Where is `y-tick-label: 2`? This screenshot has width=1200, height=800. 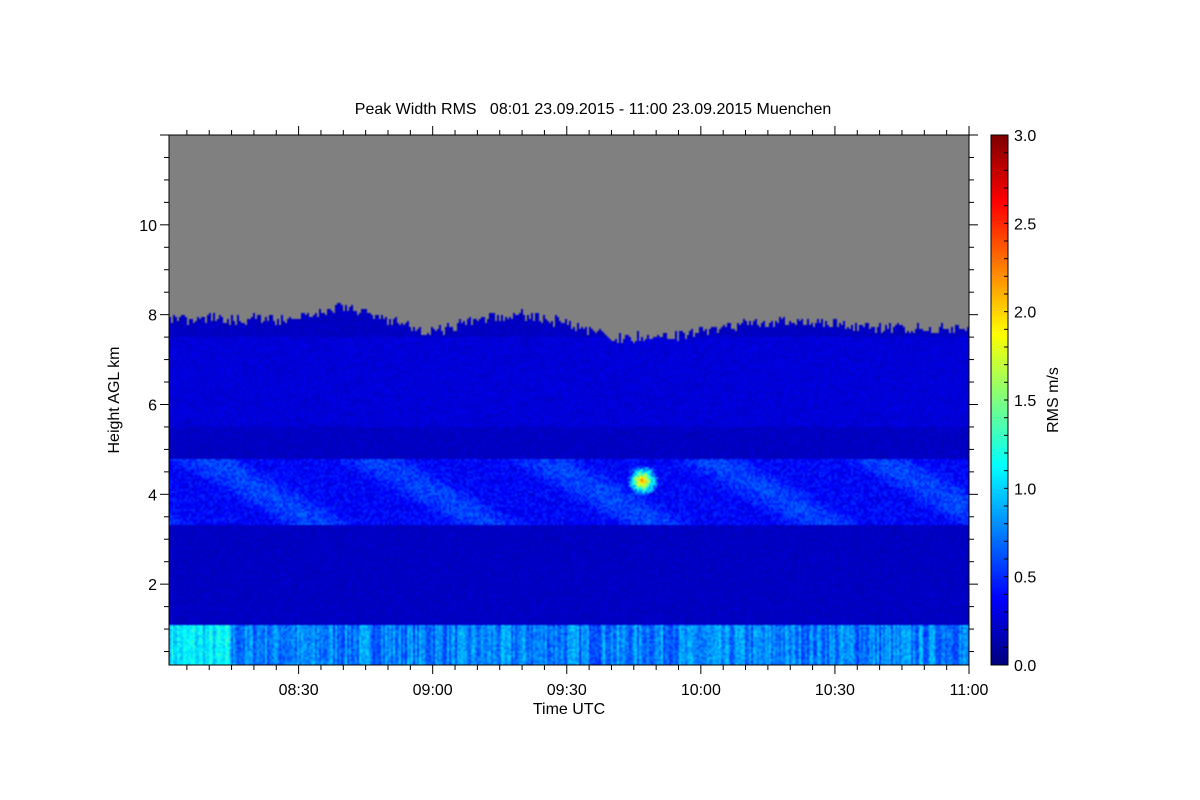 y-tick-label: 2 is located at coordinates (152, 585).